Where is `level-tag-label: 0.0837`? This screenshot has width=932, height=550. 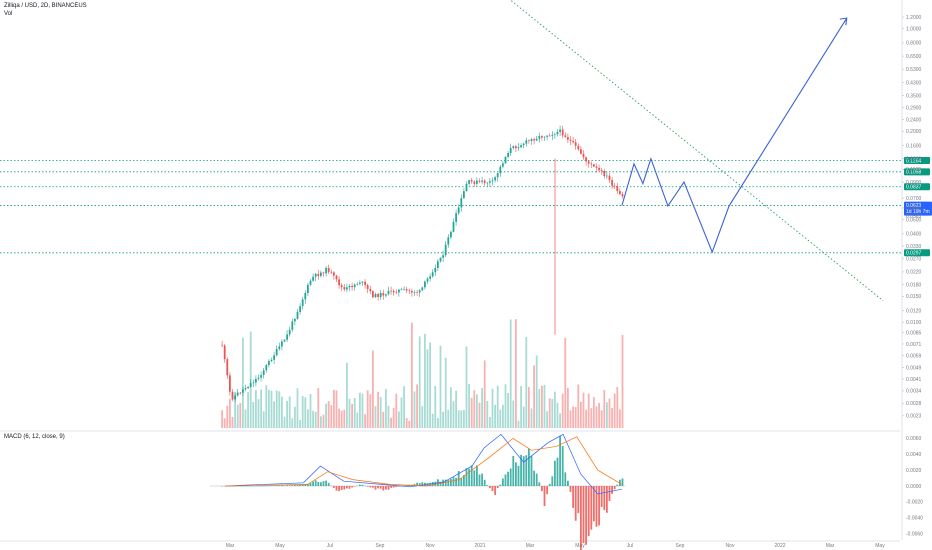 level-tag-label: 0.0837 is located at coordinates (914, 188).